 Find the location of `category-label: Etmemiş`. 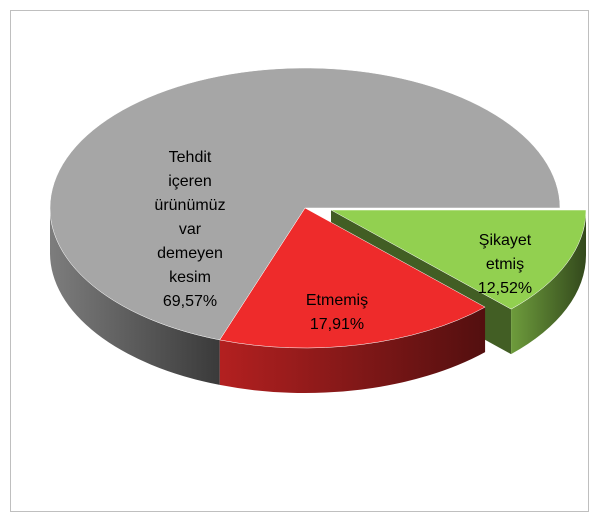

category-label: Etmemiş is located at coordinates (337, 300).